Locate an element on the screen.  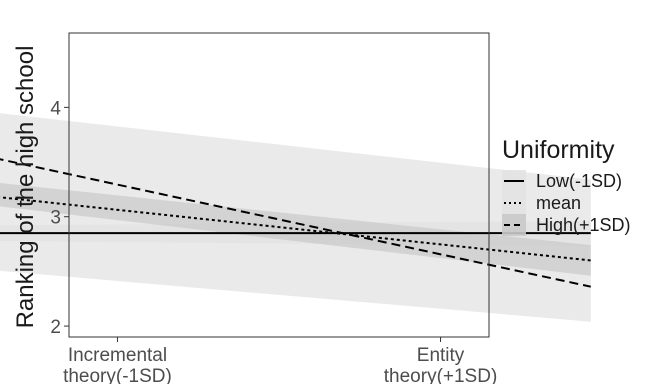
y-axis-ticks: 2 3 4 is located at coordinates (59, 218).